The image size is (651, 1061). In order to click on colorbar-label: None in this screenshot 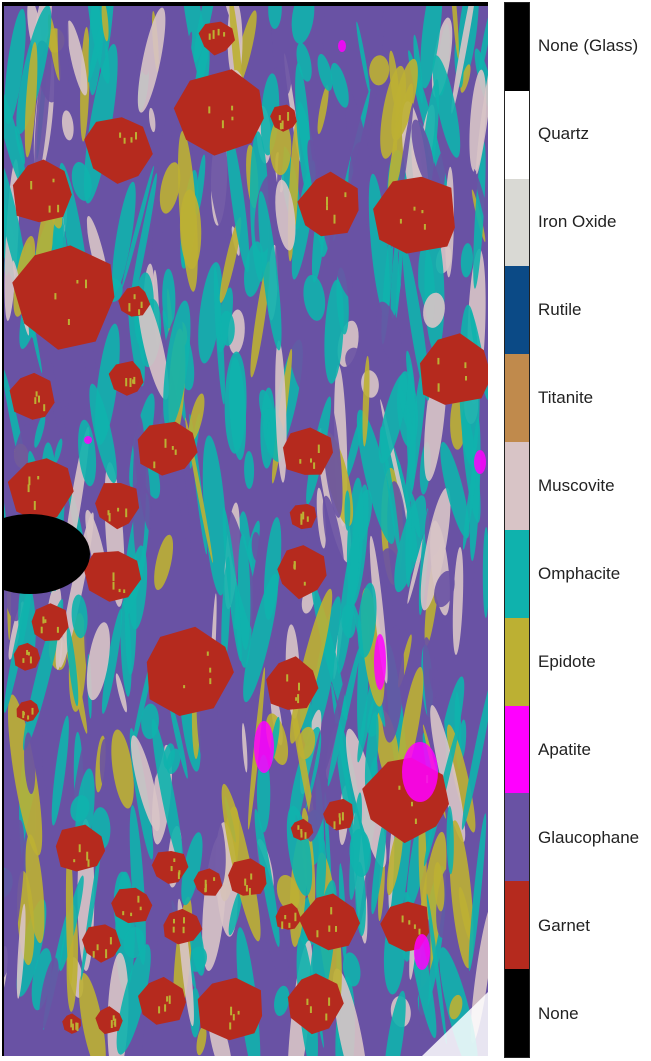, I will do `click(558, 1013)`.